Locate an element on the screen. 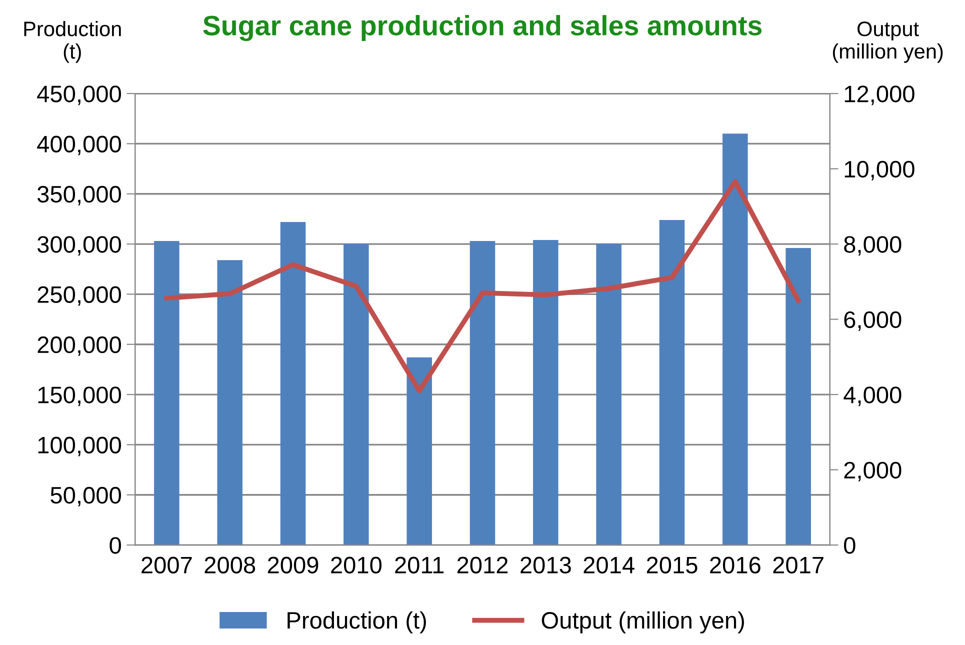  x-tick-label: 2017 is located at coordinates (798, 565).